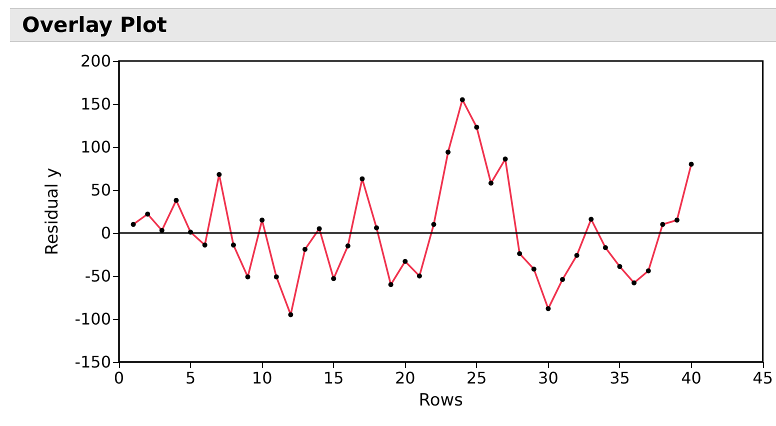 The height and width of the screenshot is (426, 776). What do you see at coordinates (762, 378) in the screenshot?
I see `x-tick-label: 45` at bounding box center [762, 378].